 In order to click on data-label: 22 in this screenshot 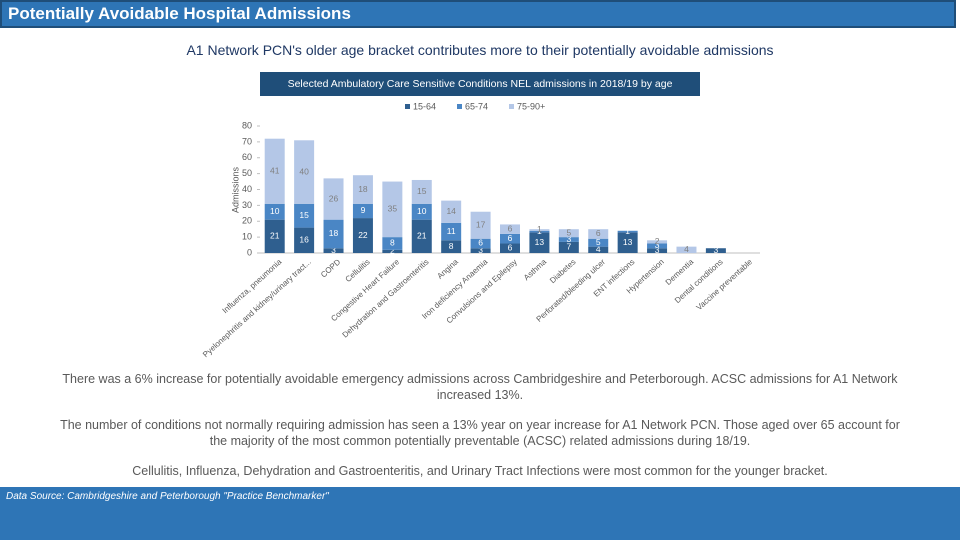, I will do `click(363, 235)`.